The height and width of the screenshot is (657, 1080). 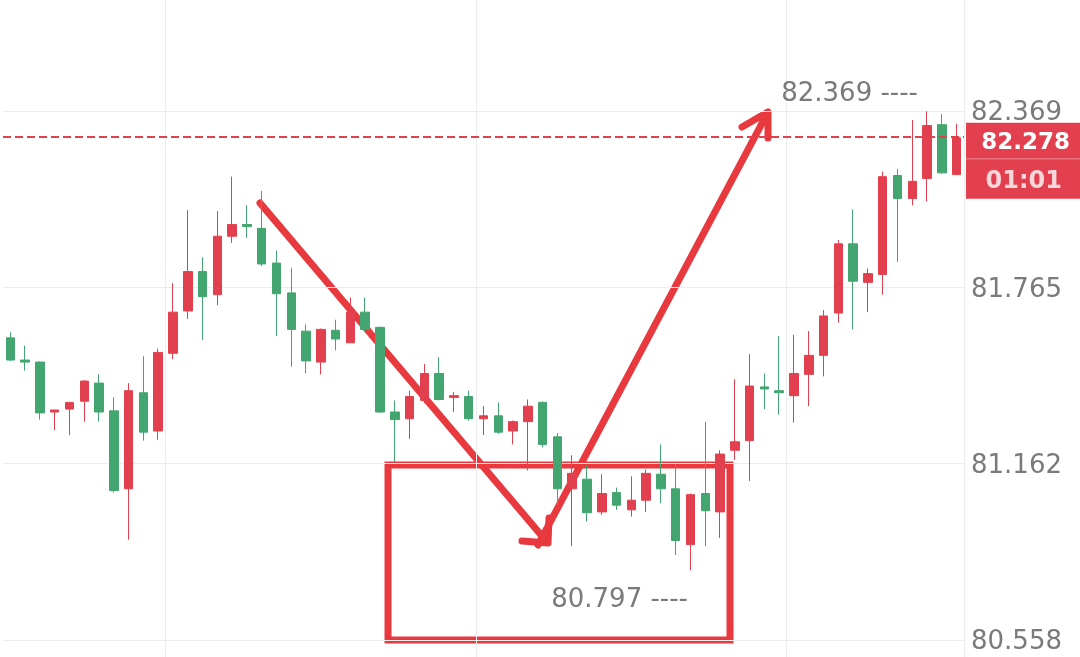 I want to click on ref-line-label: 82.278, so click(x=1025, y=140).